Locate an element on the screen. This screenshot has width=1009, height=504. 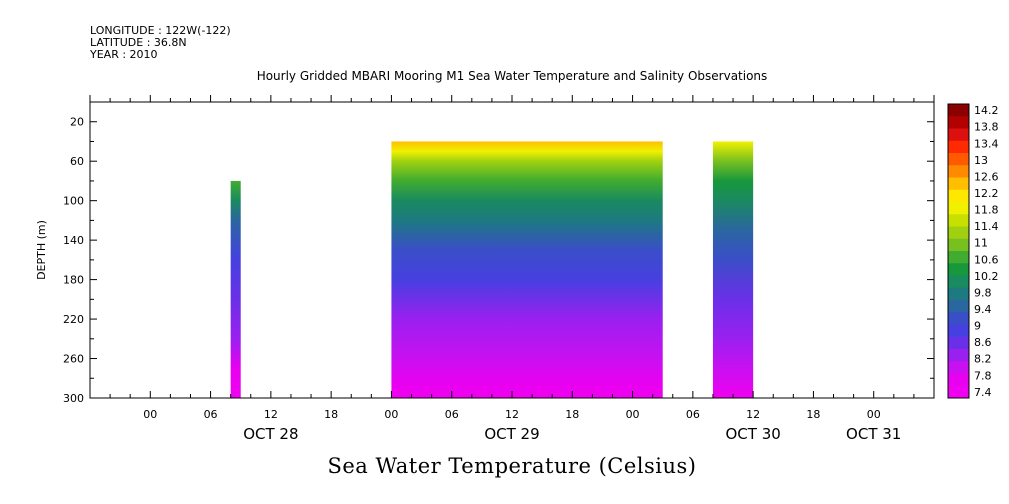
year-label: YEAR : 2010 is located at coordinates (124, 54).